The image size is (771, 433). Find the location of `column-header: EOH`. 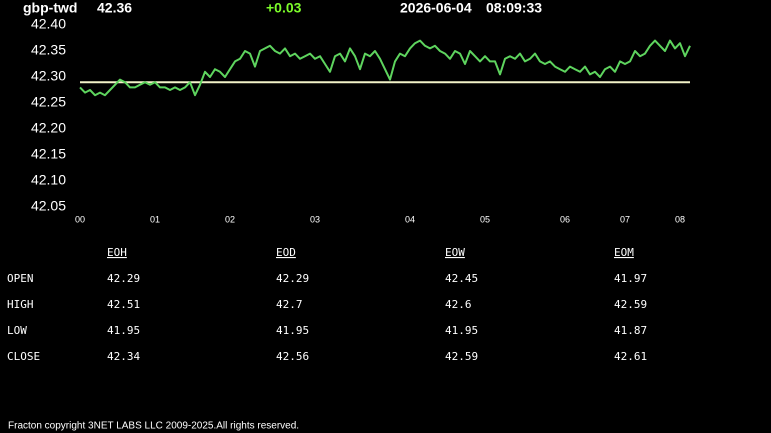

column-header: EOH is located at coordinates (117, 252).